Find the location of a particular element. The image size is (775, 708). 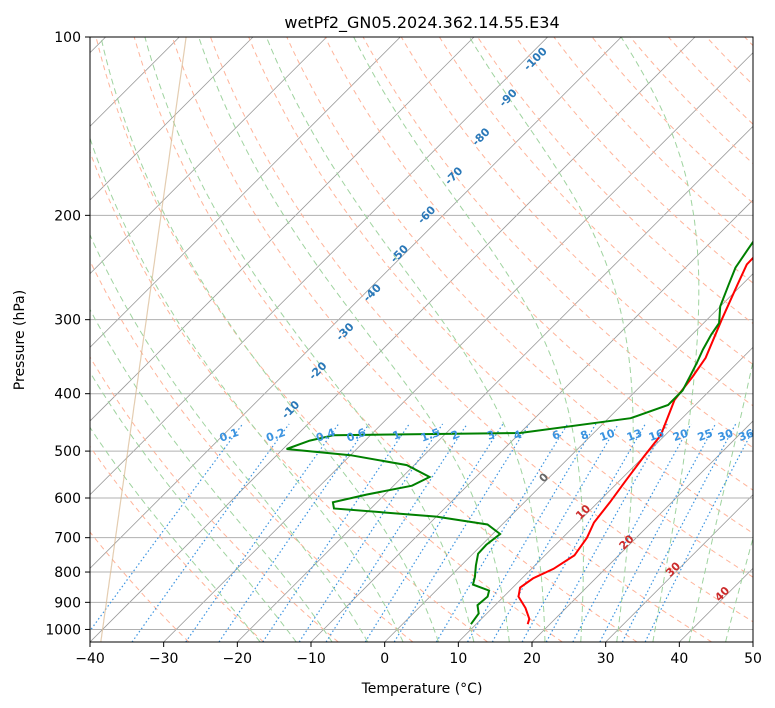

y-tick-label: 500 is located at coordinates (67, 452).